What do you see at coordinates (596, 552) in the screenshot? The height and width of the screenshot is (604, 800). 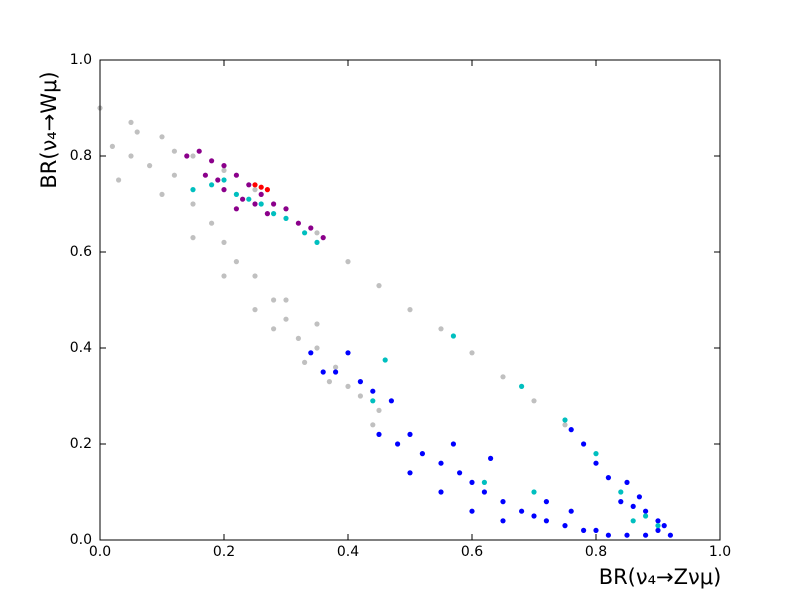 I see `x-tick-label: 0.8` at bounding box center [596, 552].